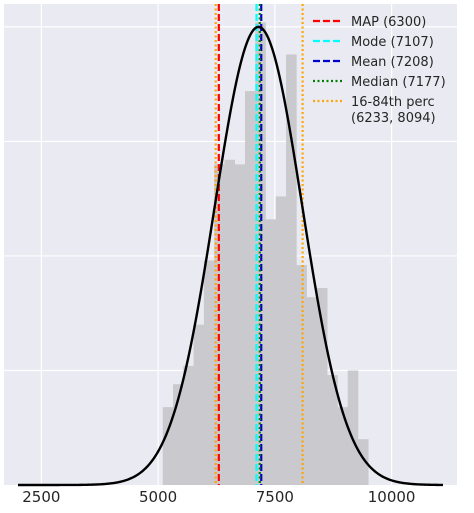 The image size is (474, 513). Describe the element at coordinates (158, 497) in the screenshot. I see `x-tick-label: 5000` at that location.